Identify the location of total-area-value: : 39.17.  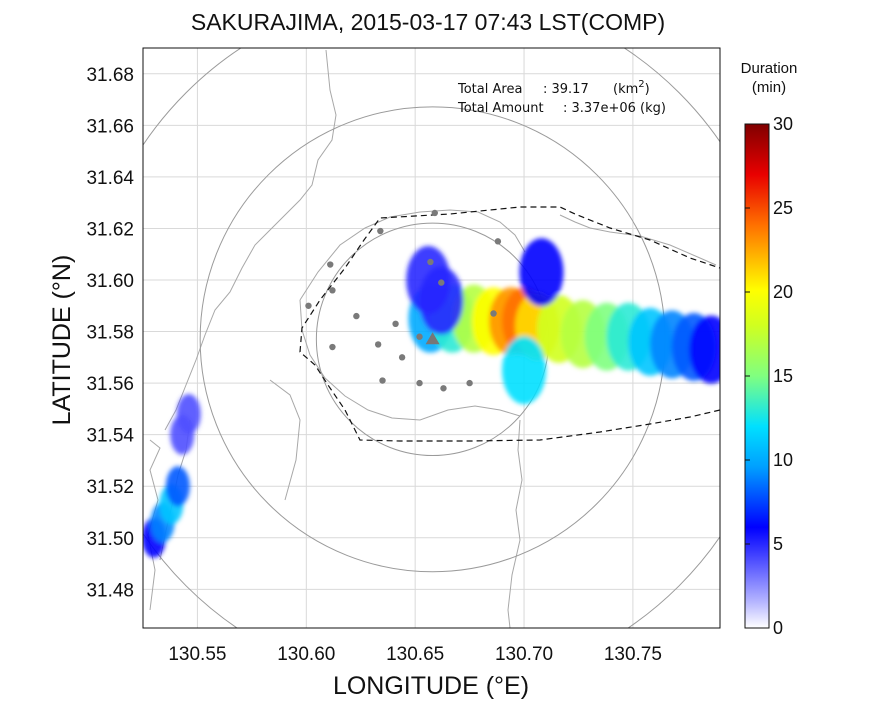
(566, 89).